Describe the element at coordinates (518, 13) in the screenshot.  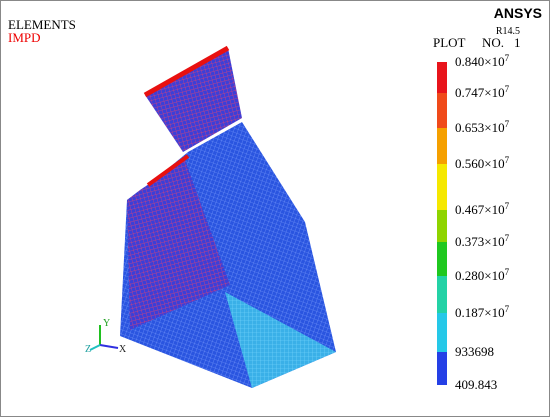
I see `brand: ANSYS` at that location.